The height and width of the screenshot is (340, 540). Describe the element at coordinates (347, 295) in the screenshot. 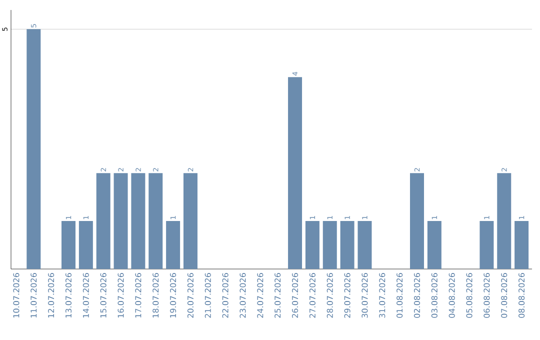

I see `x-tick-label: 29.07.2026` at that location.